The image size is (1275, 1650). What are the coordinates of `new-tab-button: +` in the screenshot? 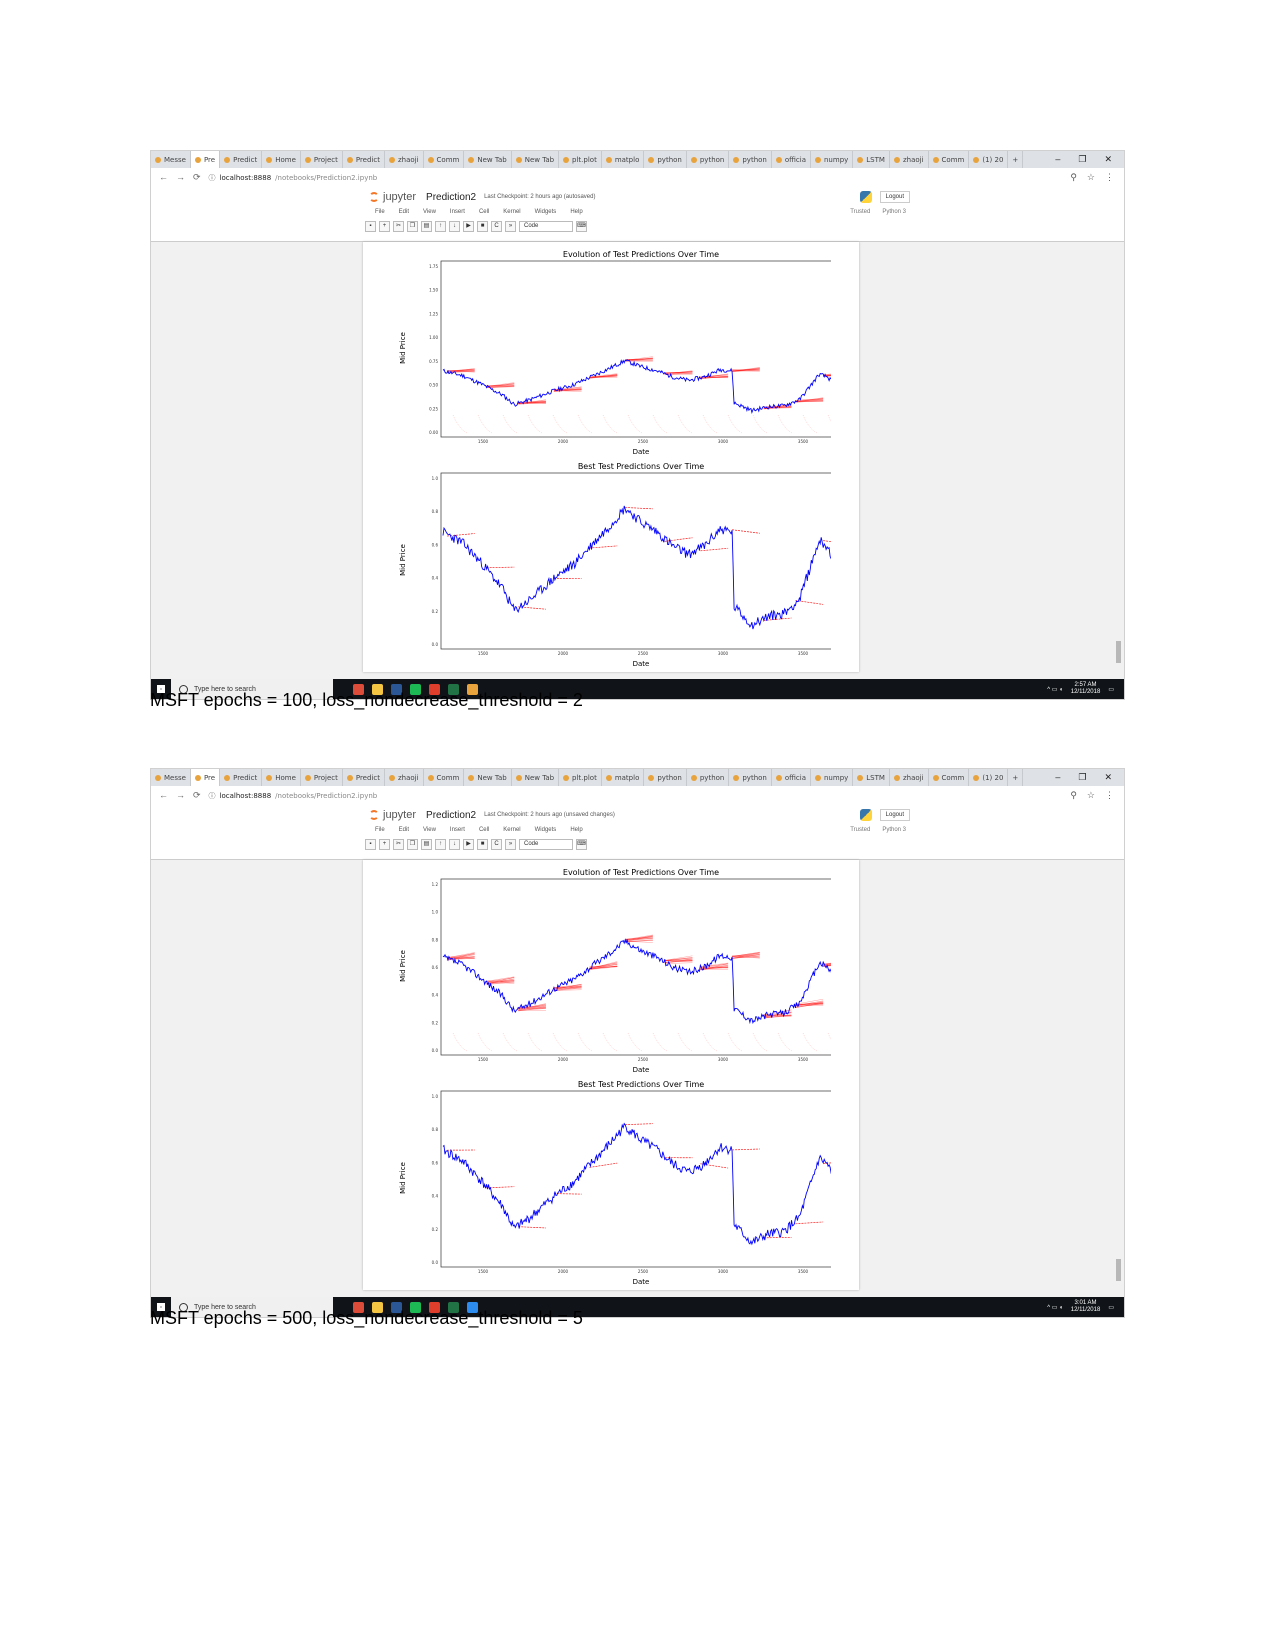 It's located at (1016, 159).